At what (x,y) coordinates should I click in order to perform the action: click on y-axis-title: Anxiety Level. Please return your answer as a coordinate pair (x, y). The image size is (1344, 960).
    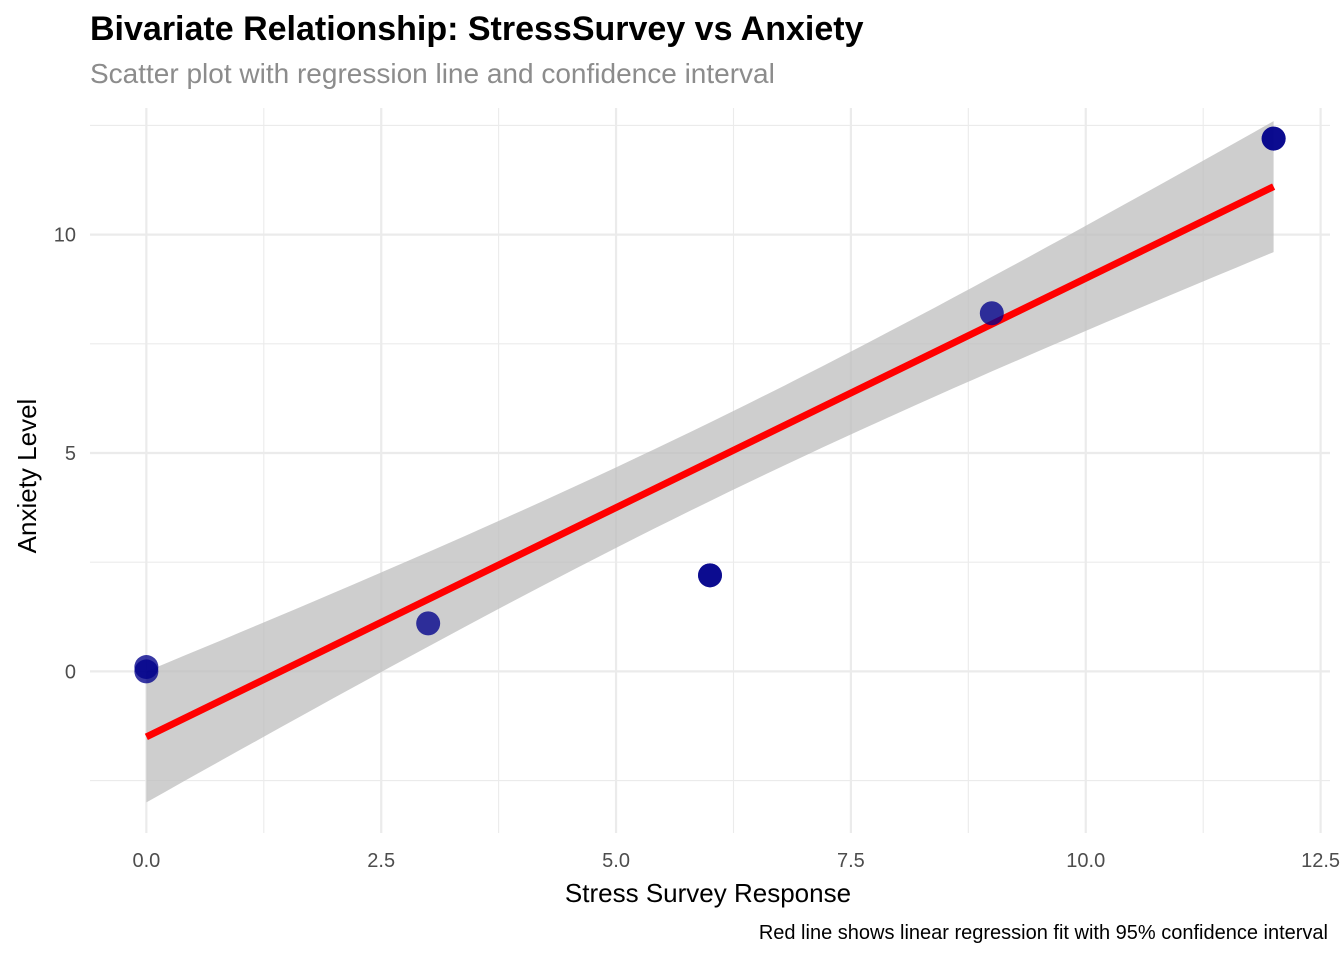
    Looking at the image, I should click on (27, 476).